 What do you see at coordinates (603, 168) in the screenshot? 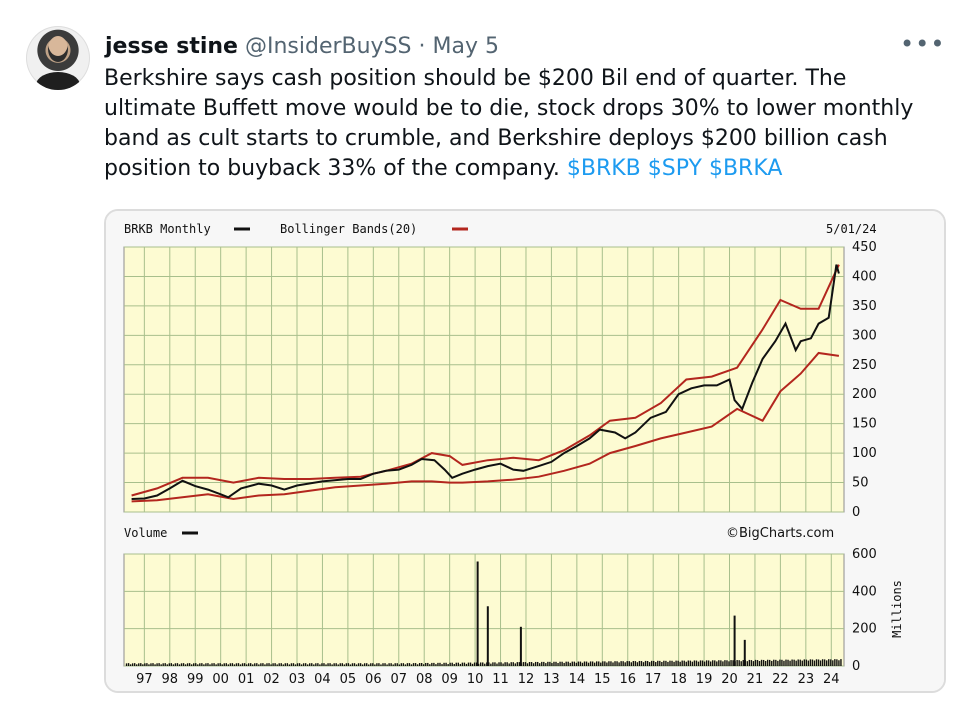
I see `cashtag-brkb: $BRKB` at bounding box center [603, 168].